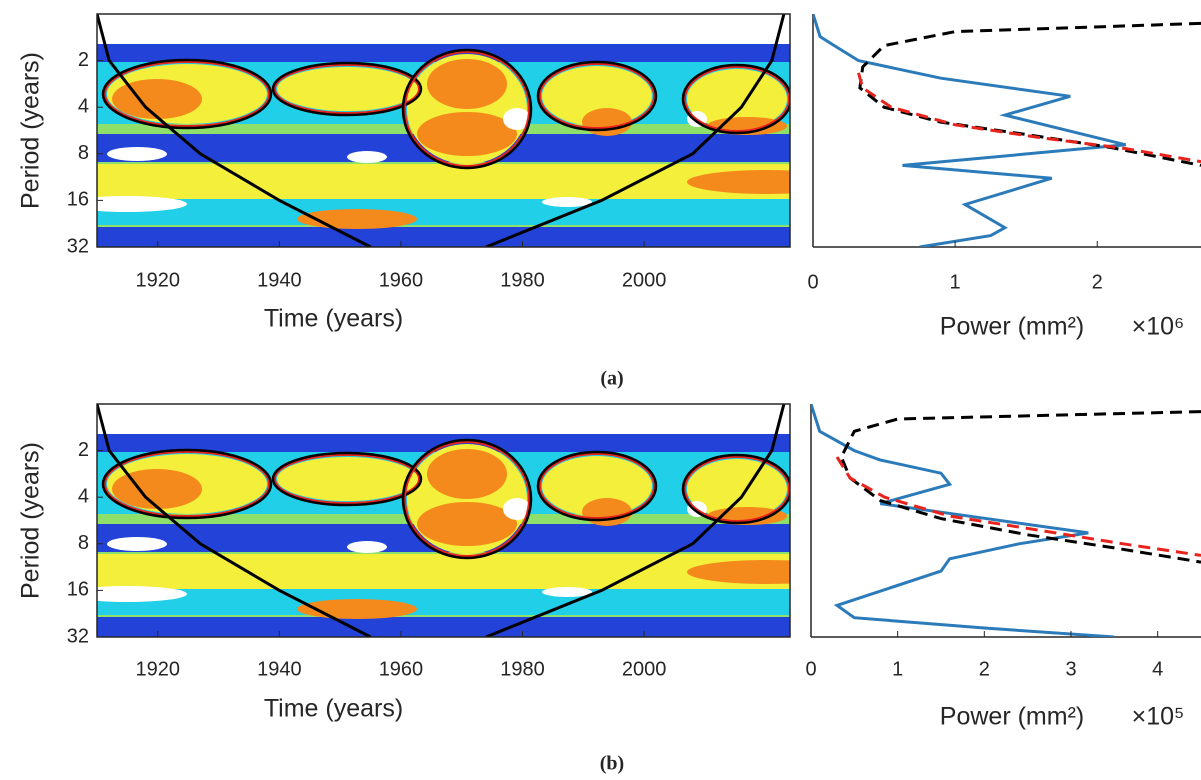 This screenshot has height=780, width=1201. I want to click on x-multiplier: ×10⁵, so click(1158, 717).